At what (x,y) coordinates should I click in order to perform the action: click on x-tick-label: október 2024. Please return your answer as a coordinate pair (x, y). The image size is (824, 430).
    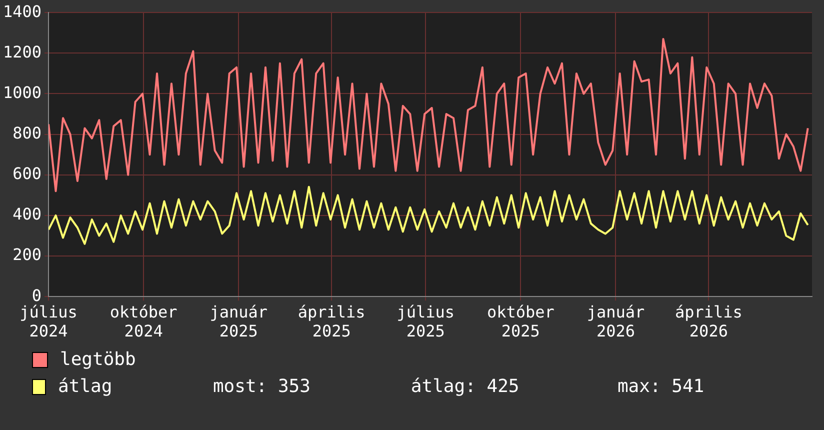
    Looking at the image, I should click on (144, 321).